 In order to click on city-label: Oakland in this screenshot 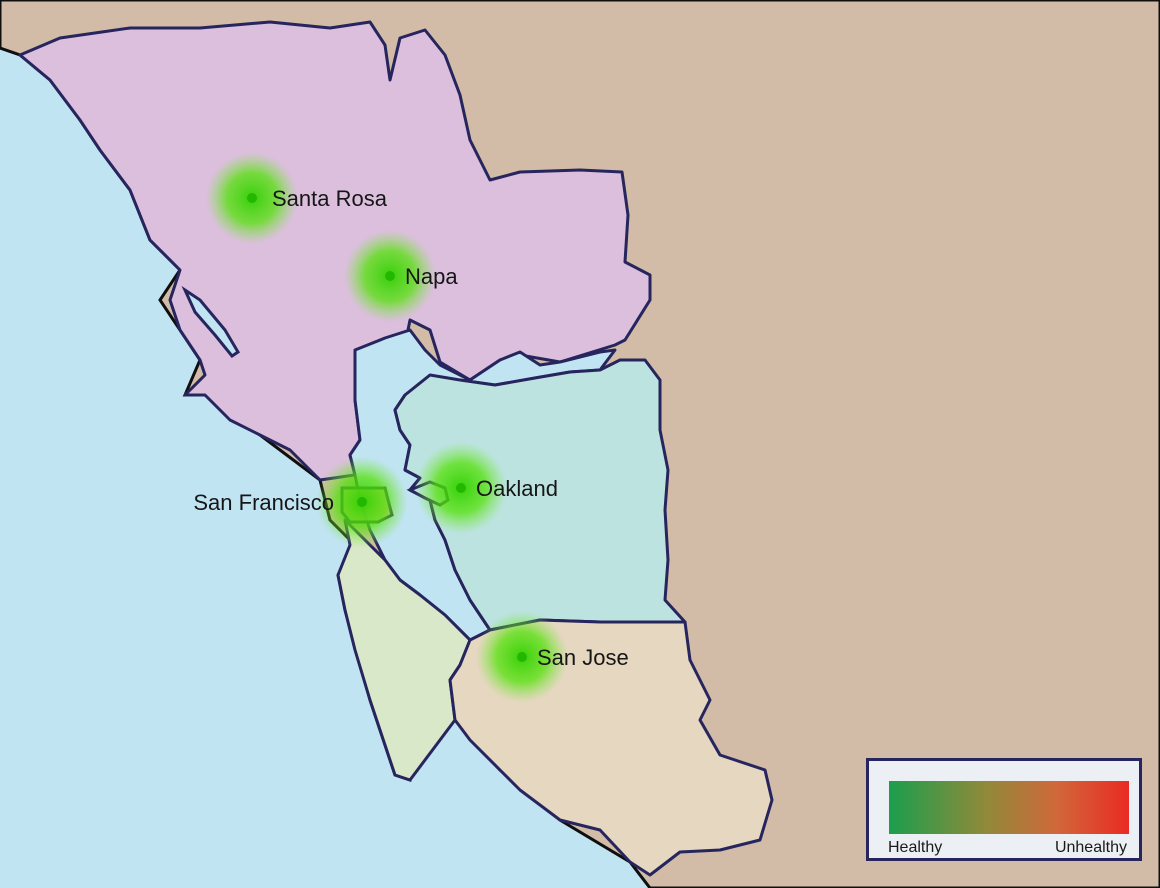, I will do `click(517, 488)`.